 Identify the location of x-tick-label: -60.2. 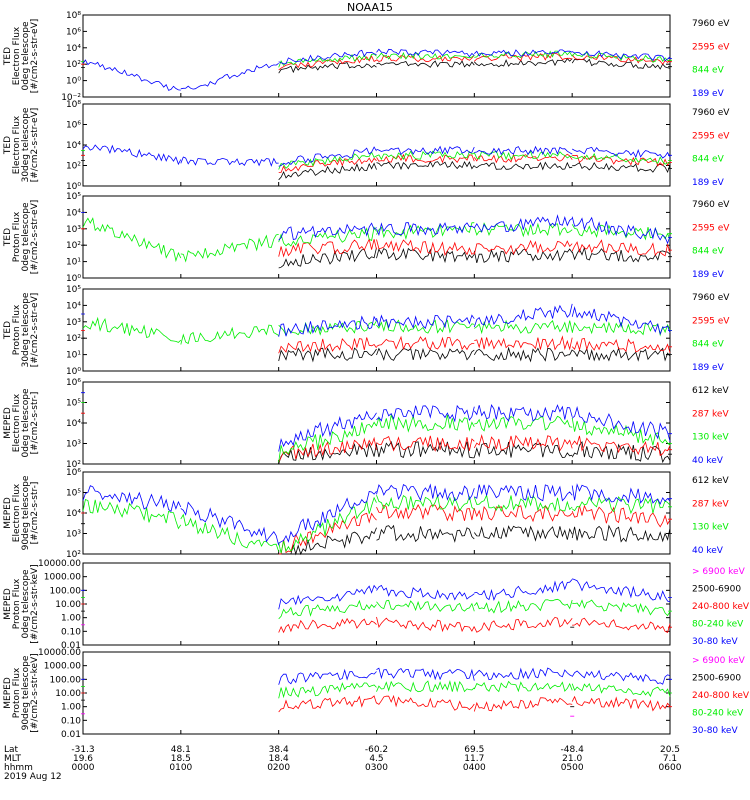
(376, 750).